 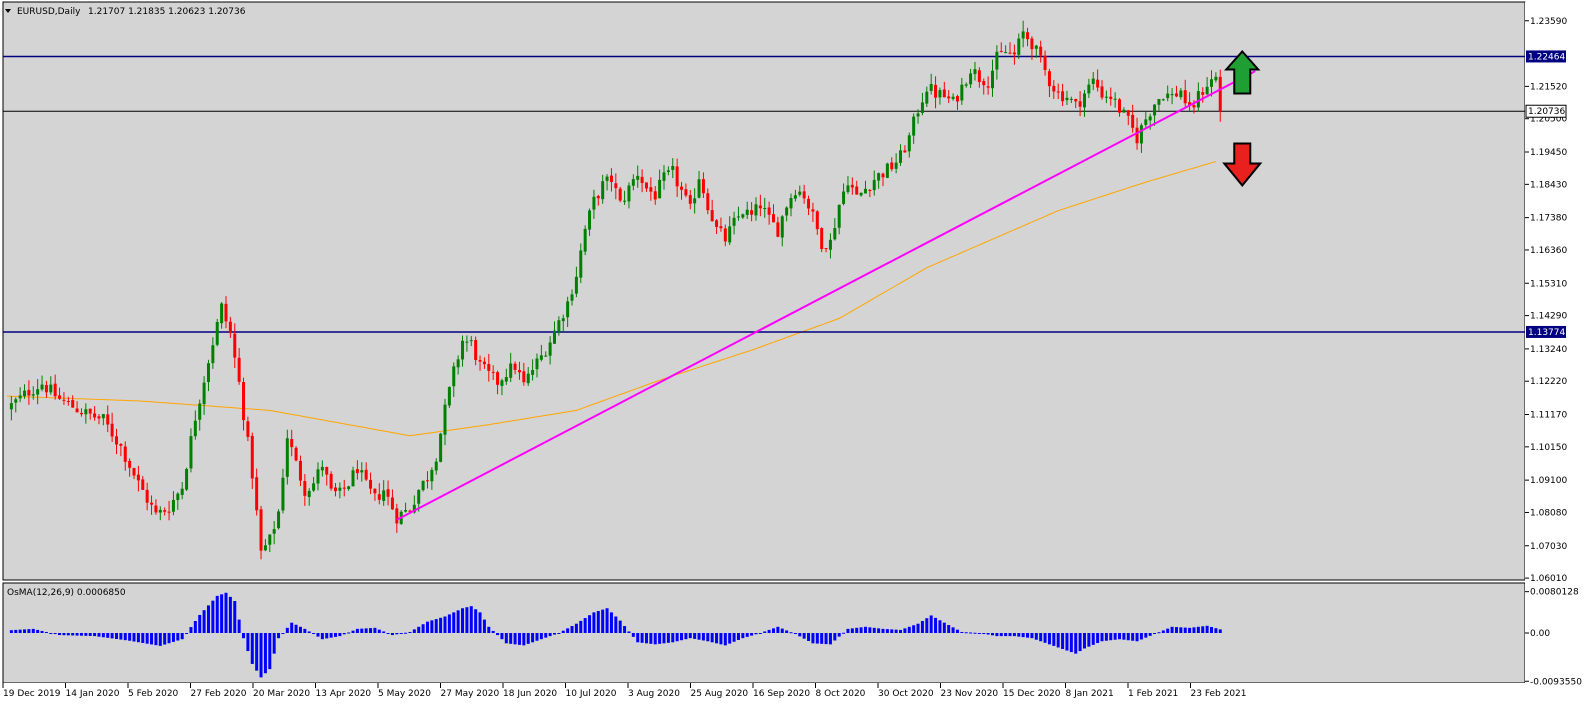 What do you see at coordinates (1540, 634) in the screenshot?
I see `osma-tick-label: 0.00` at bounding box center [1540, 634].